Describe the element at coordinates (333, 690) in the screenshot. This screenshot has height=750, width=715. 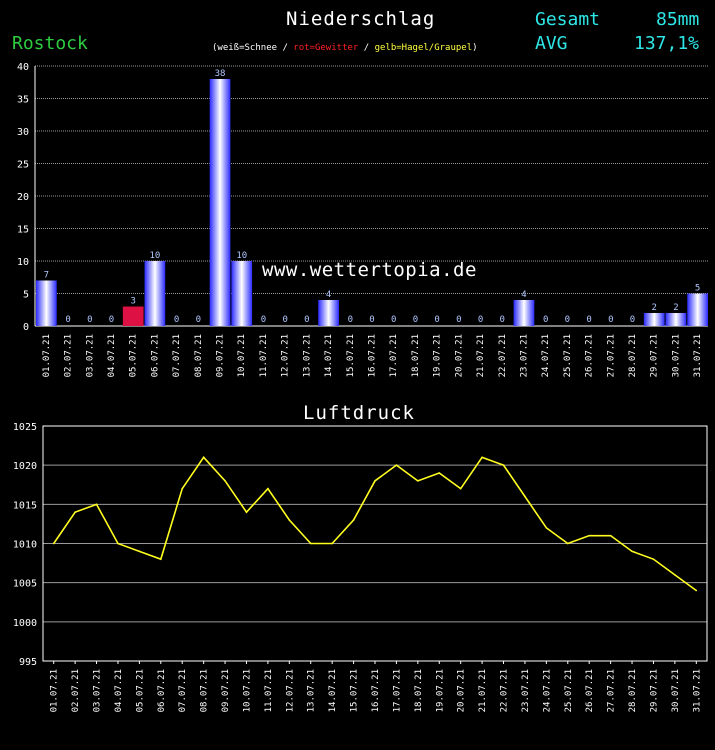
I see `x-tick-label: 14.07.21` at that location.